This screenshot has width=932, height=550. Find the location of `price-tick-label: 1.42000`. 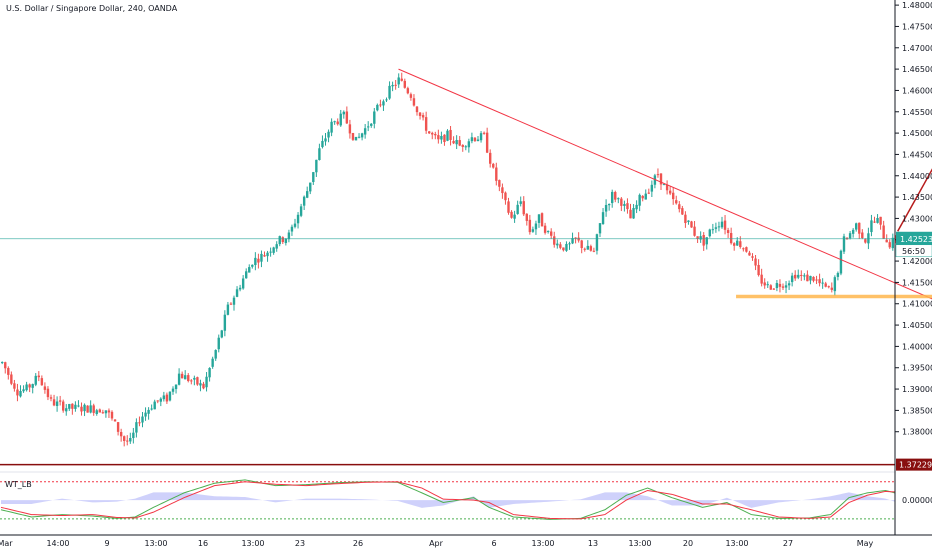

price-tick-label: 1.42000 is located at coordinates (917, 261).